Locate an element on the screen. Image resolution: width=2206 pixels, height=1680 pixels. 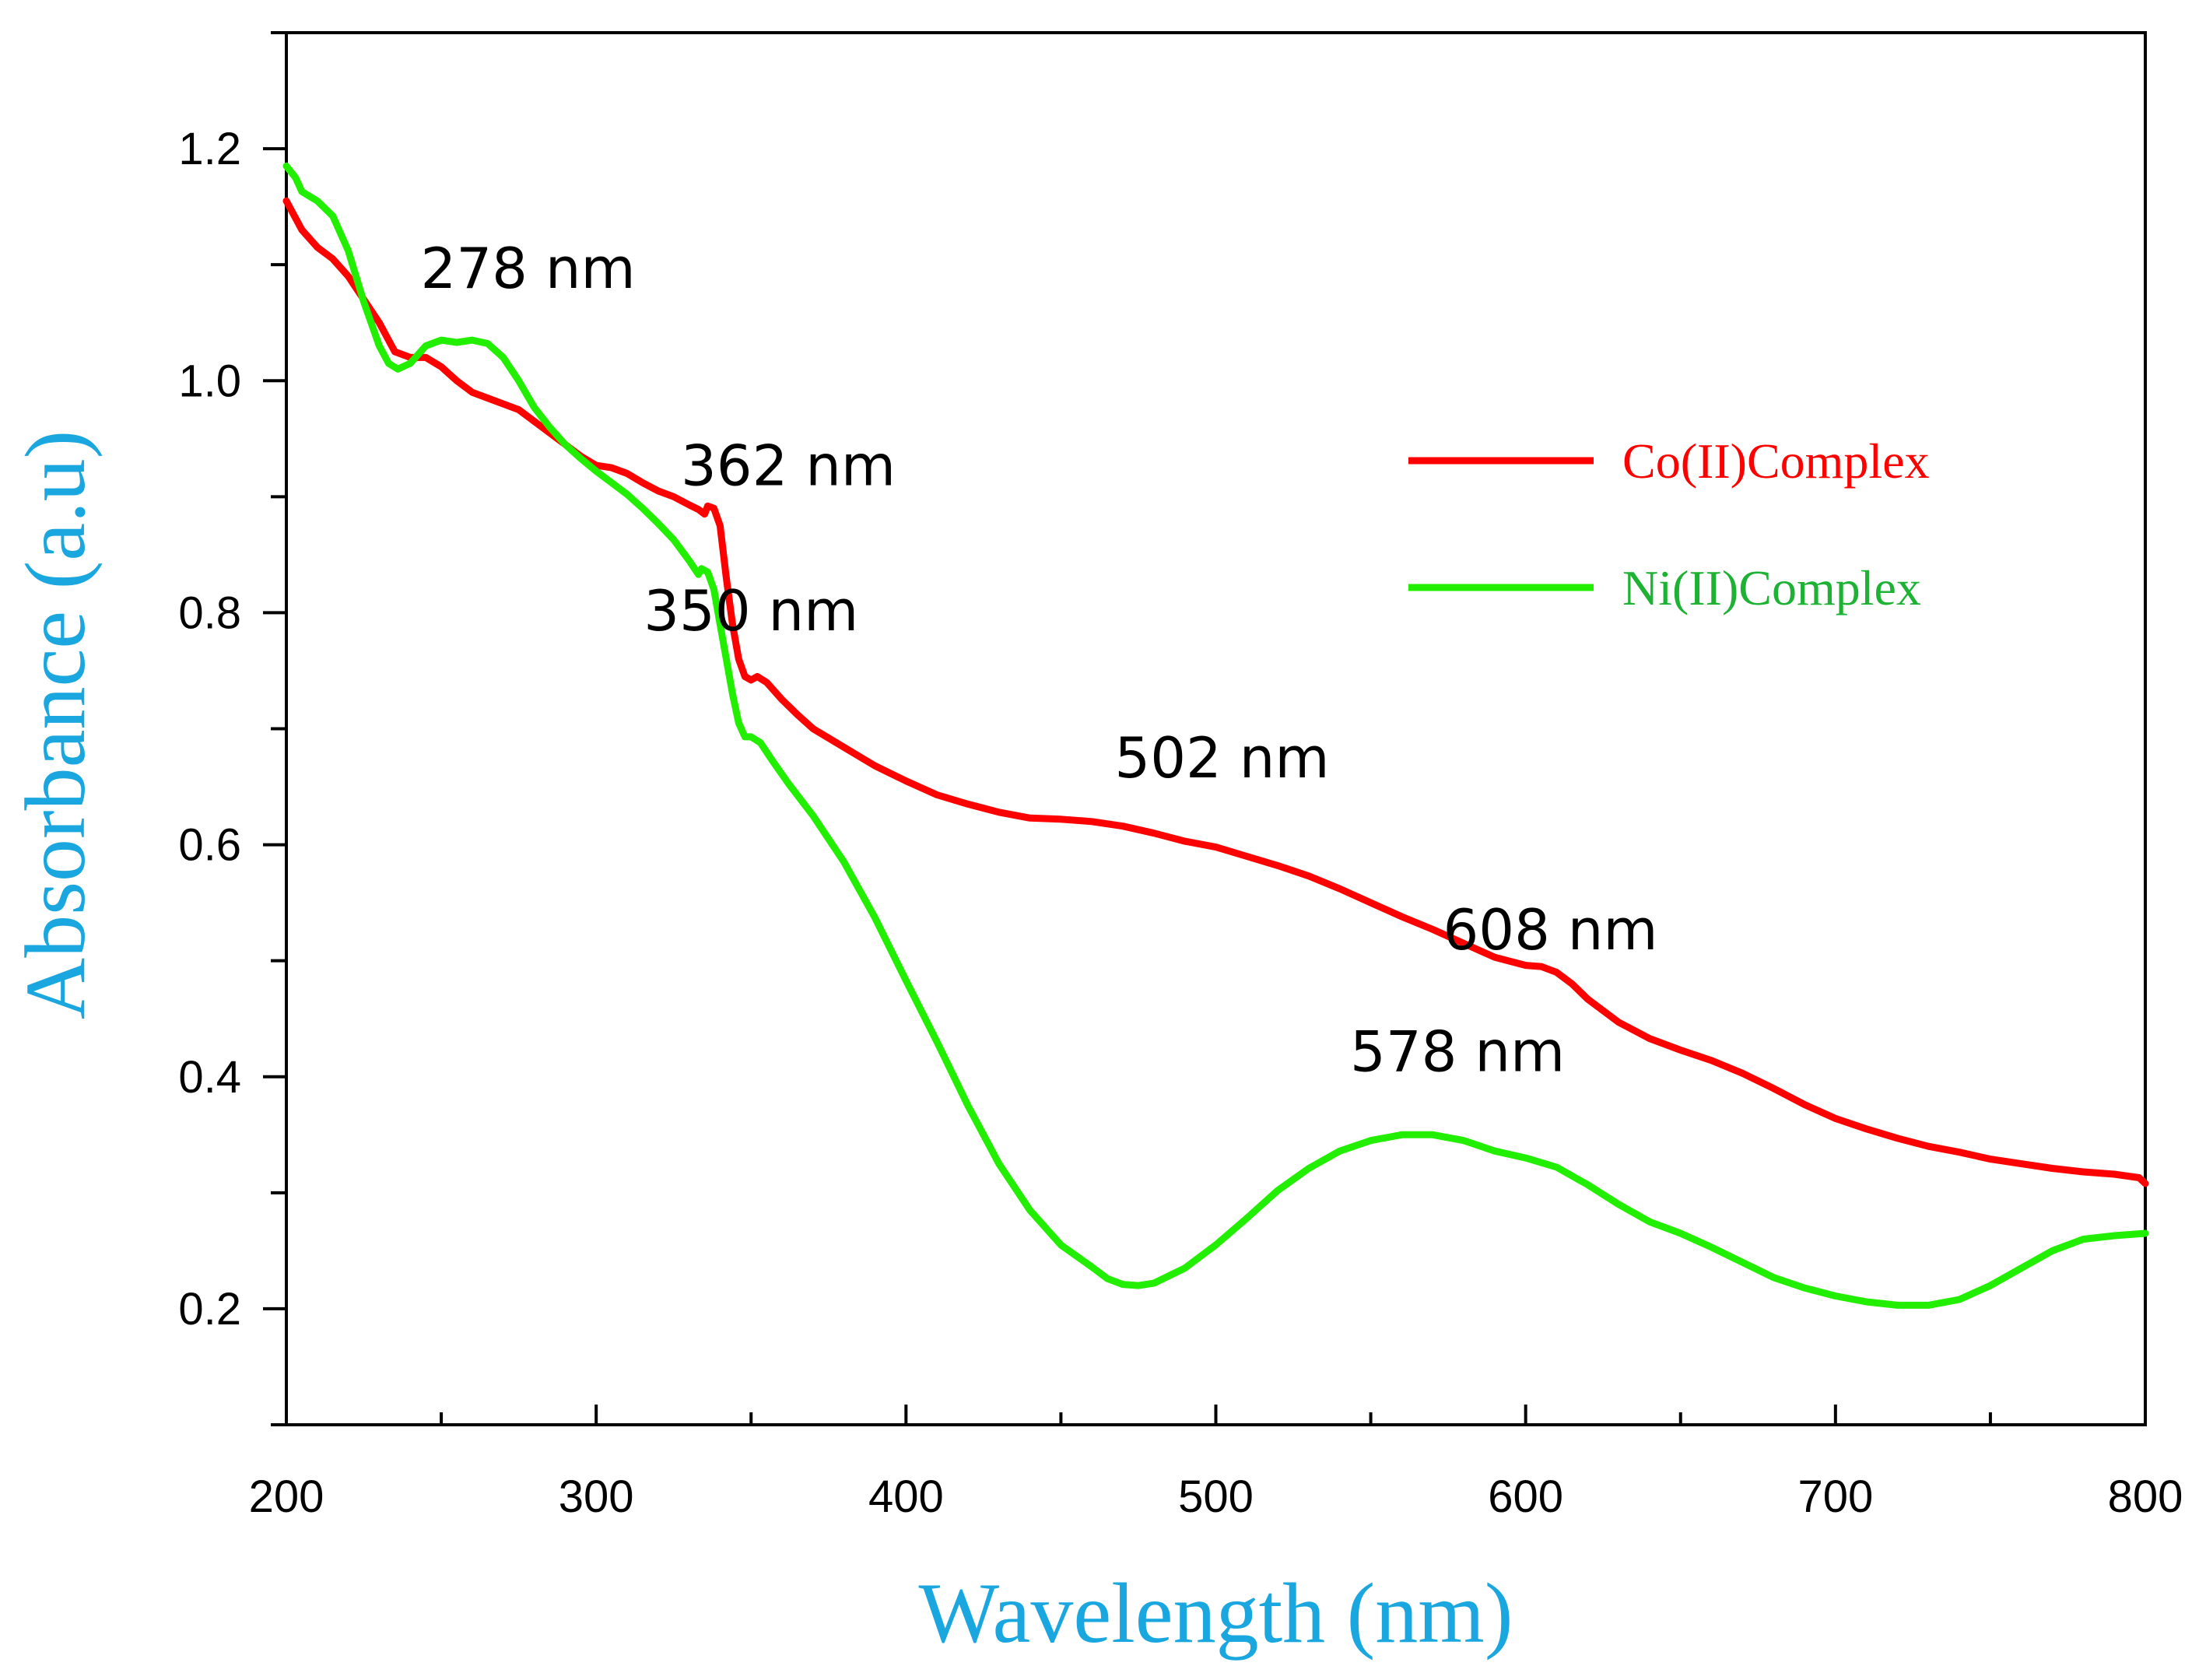
y-tick-label: 1.2 is located at coordinates (210, 149).